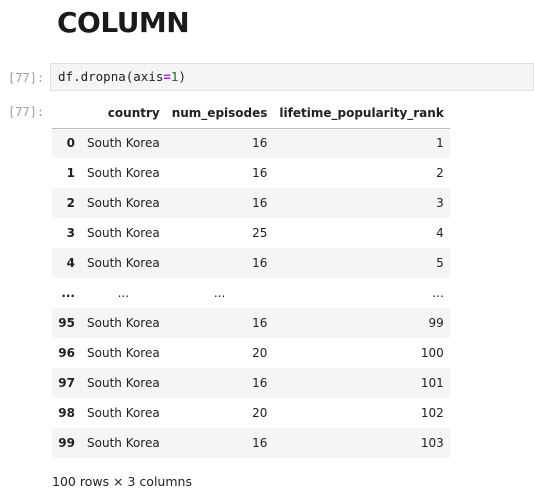 This screenshot has height=501, width=534. What do you see at coordinates (251, 143) in the screenshot?
I see `table-row: 0 South Korea 16 1` at bounding box center [251, 143].